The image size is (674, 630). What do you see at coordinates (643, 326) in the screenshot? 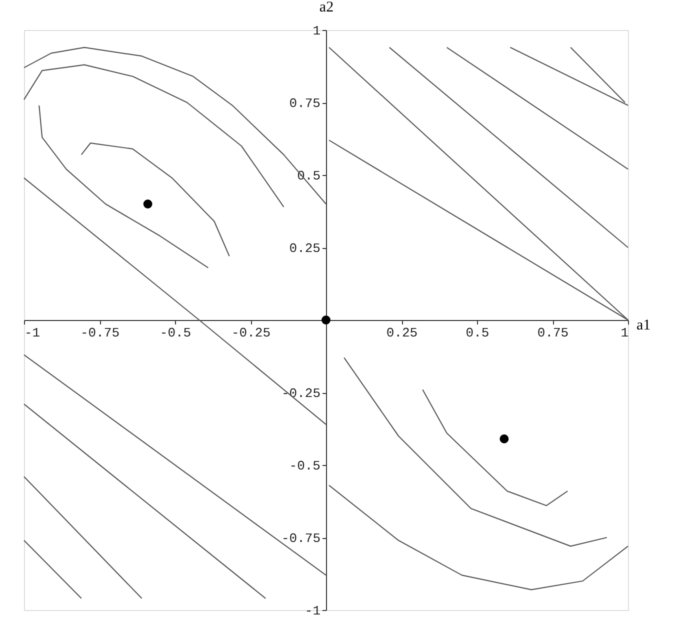
I see `x-axis-title: a1` at bounding box center [643, 326].